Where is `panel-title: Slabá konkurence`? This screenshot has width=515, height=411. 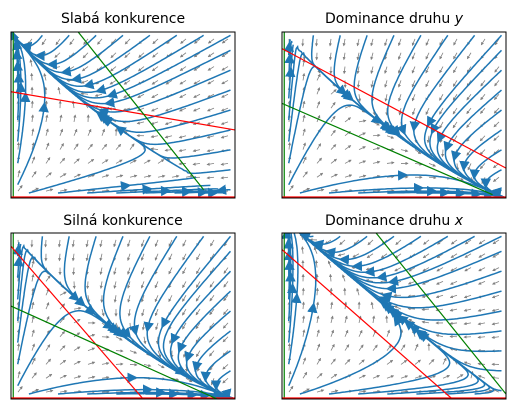 panel-title: Slabá konkurence is located at coordinates (123, 19).